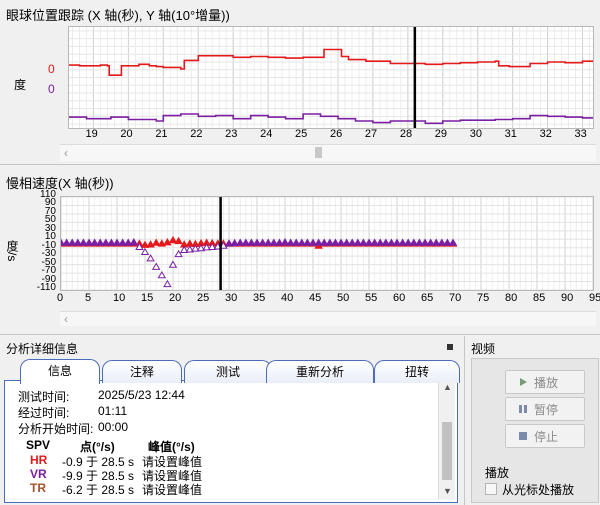 Image resolution: width=600 pixels, height=505 pixels. Describe the element at coordinates (44, 397) in the screenshot. I see `test-time-label: 测试时间:` at that location.